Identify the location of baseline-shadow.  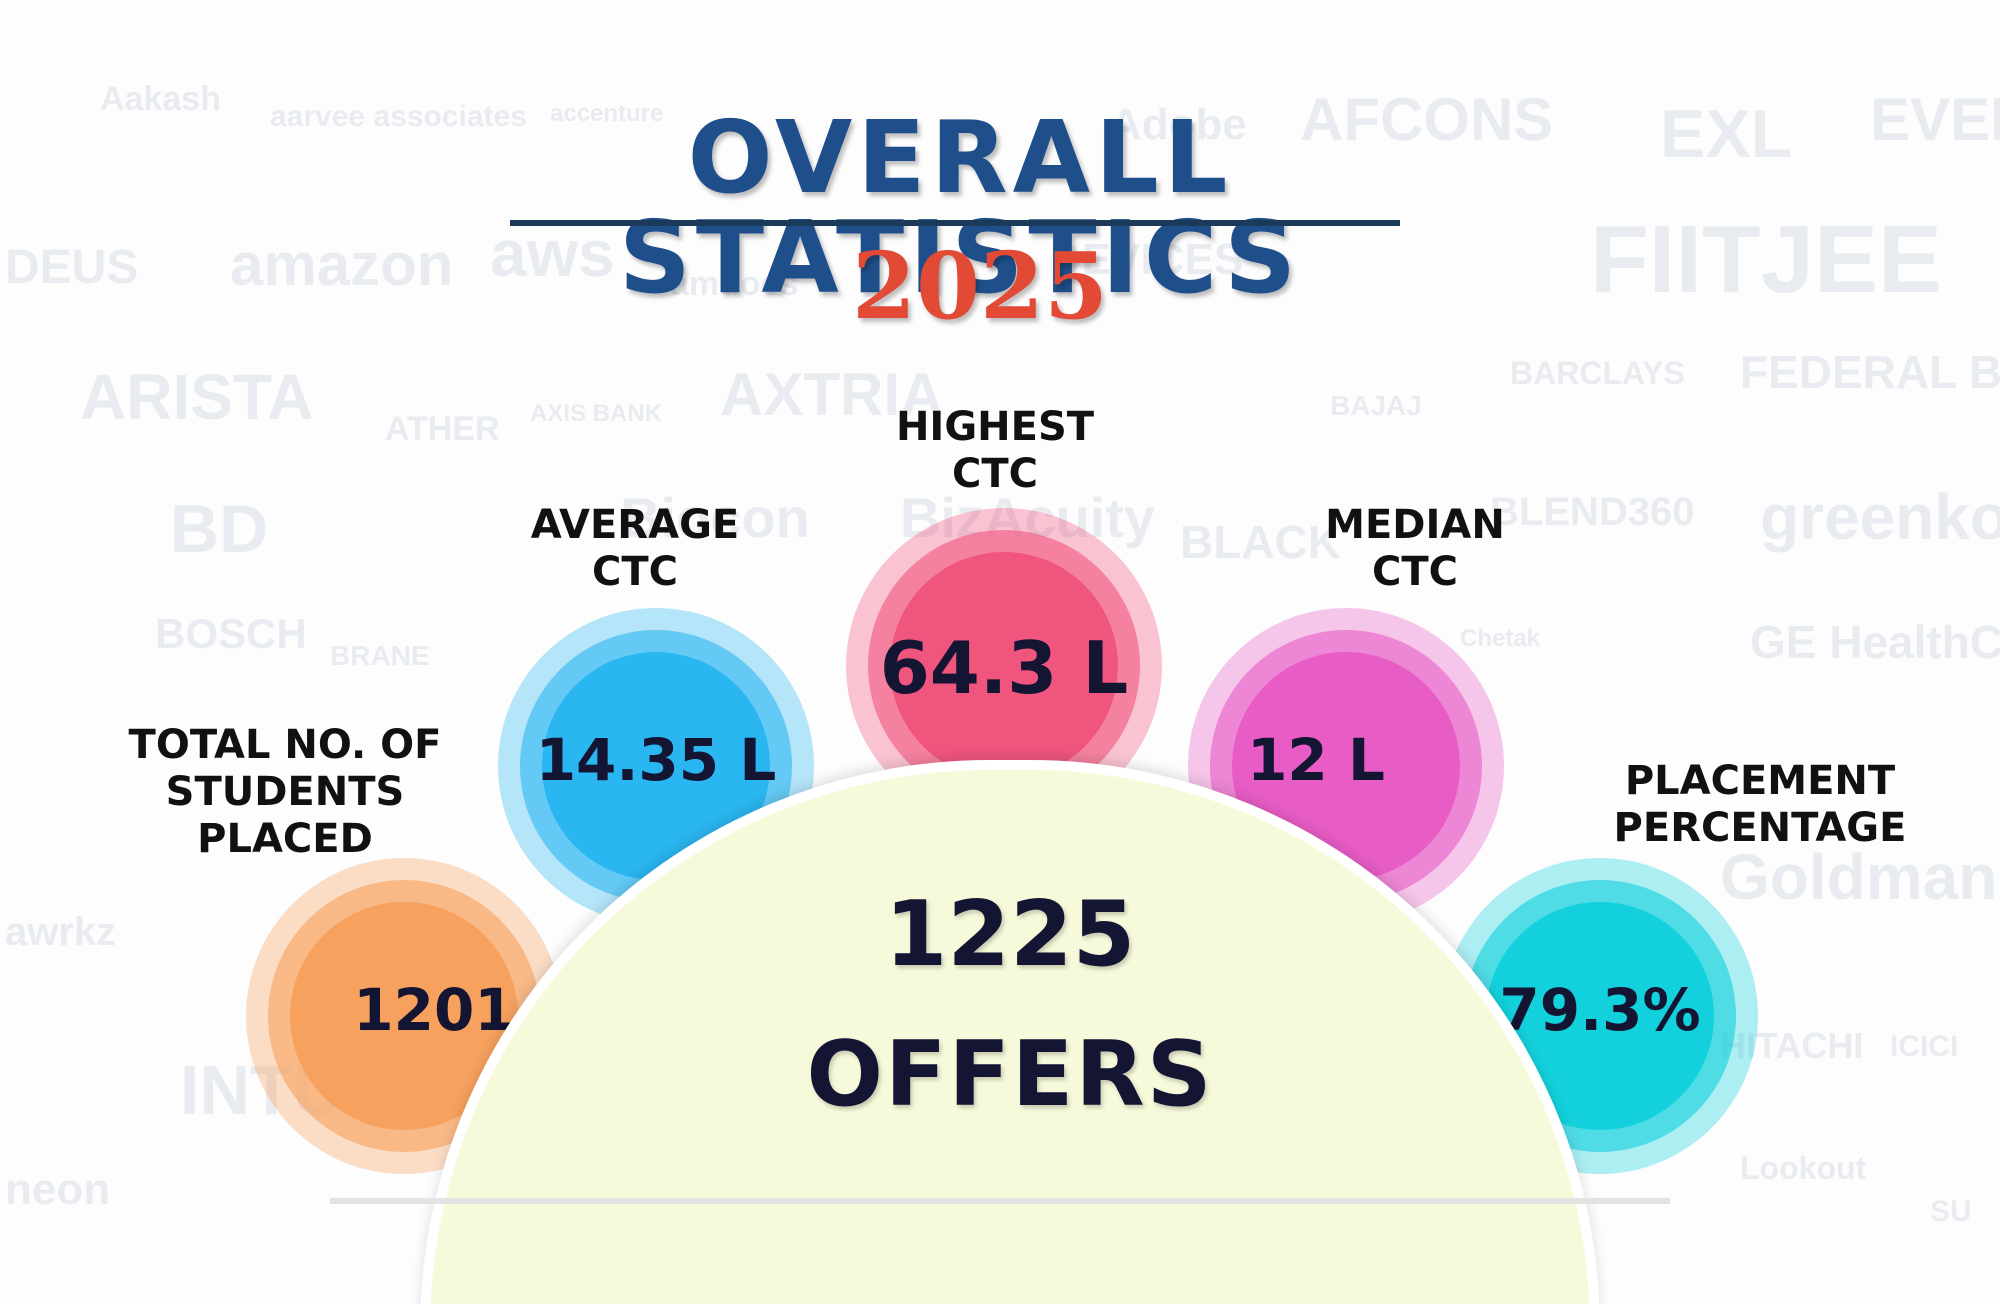
(1000, 1201).